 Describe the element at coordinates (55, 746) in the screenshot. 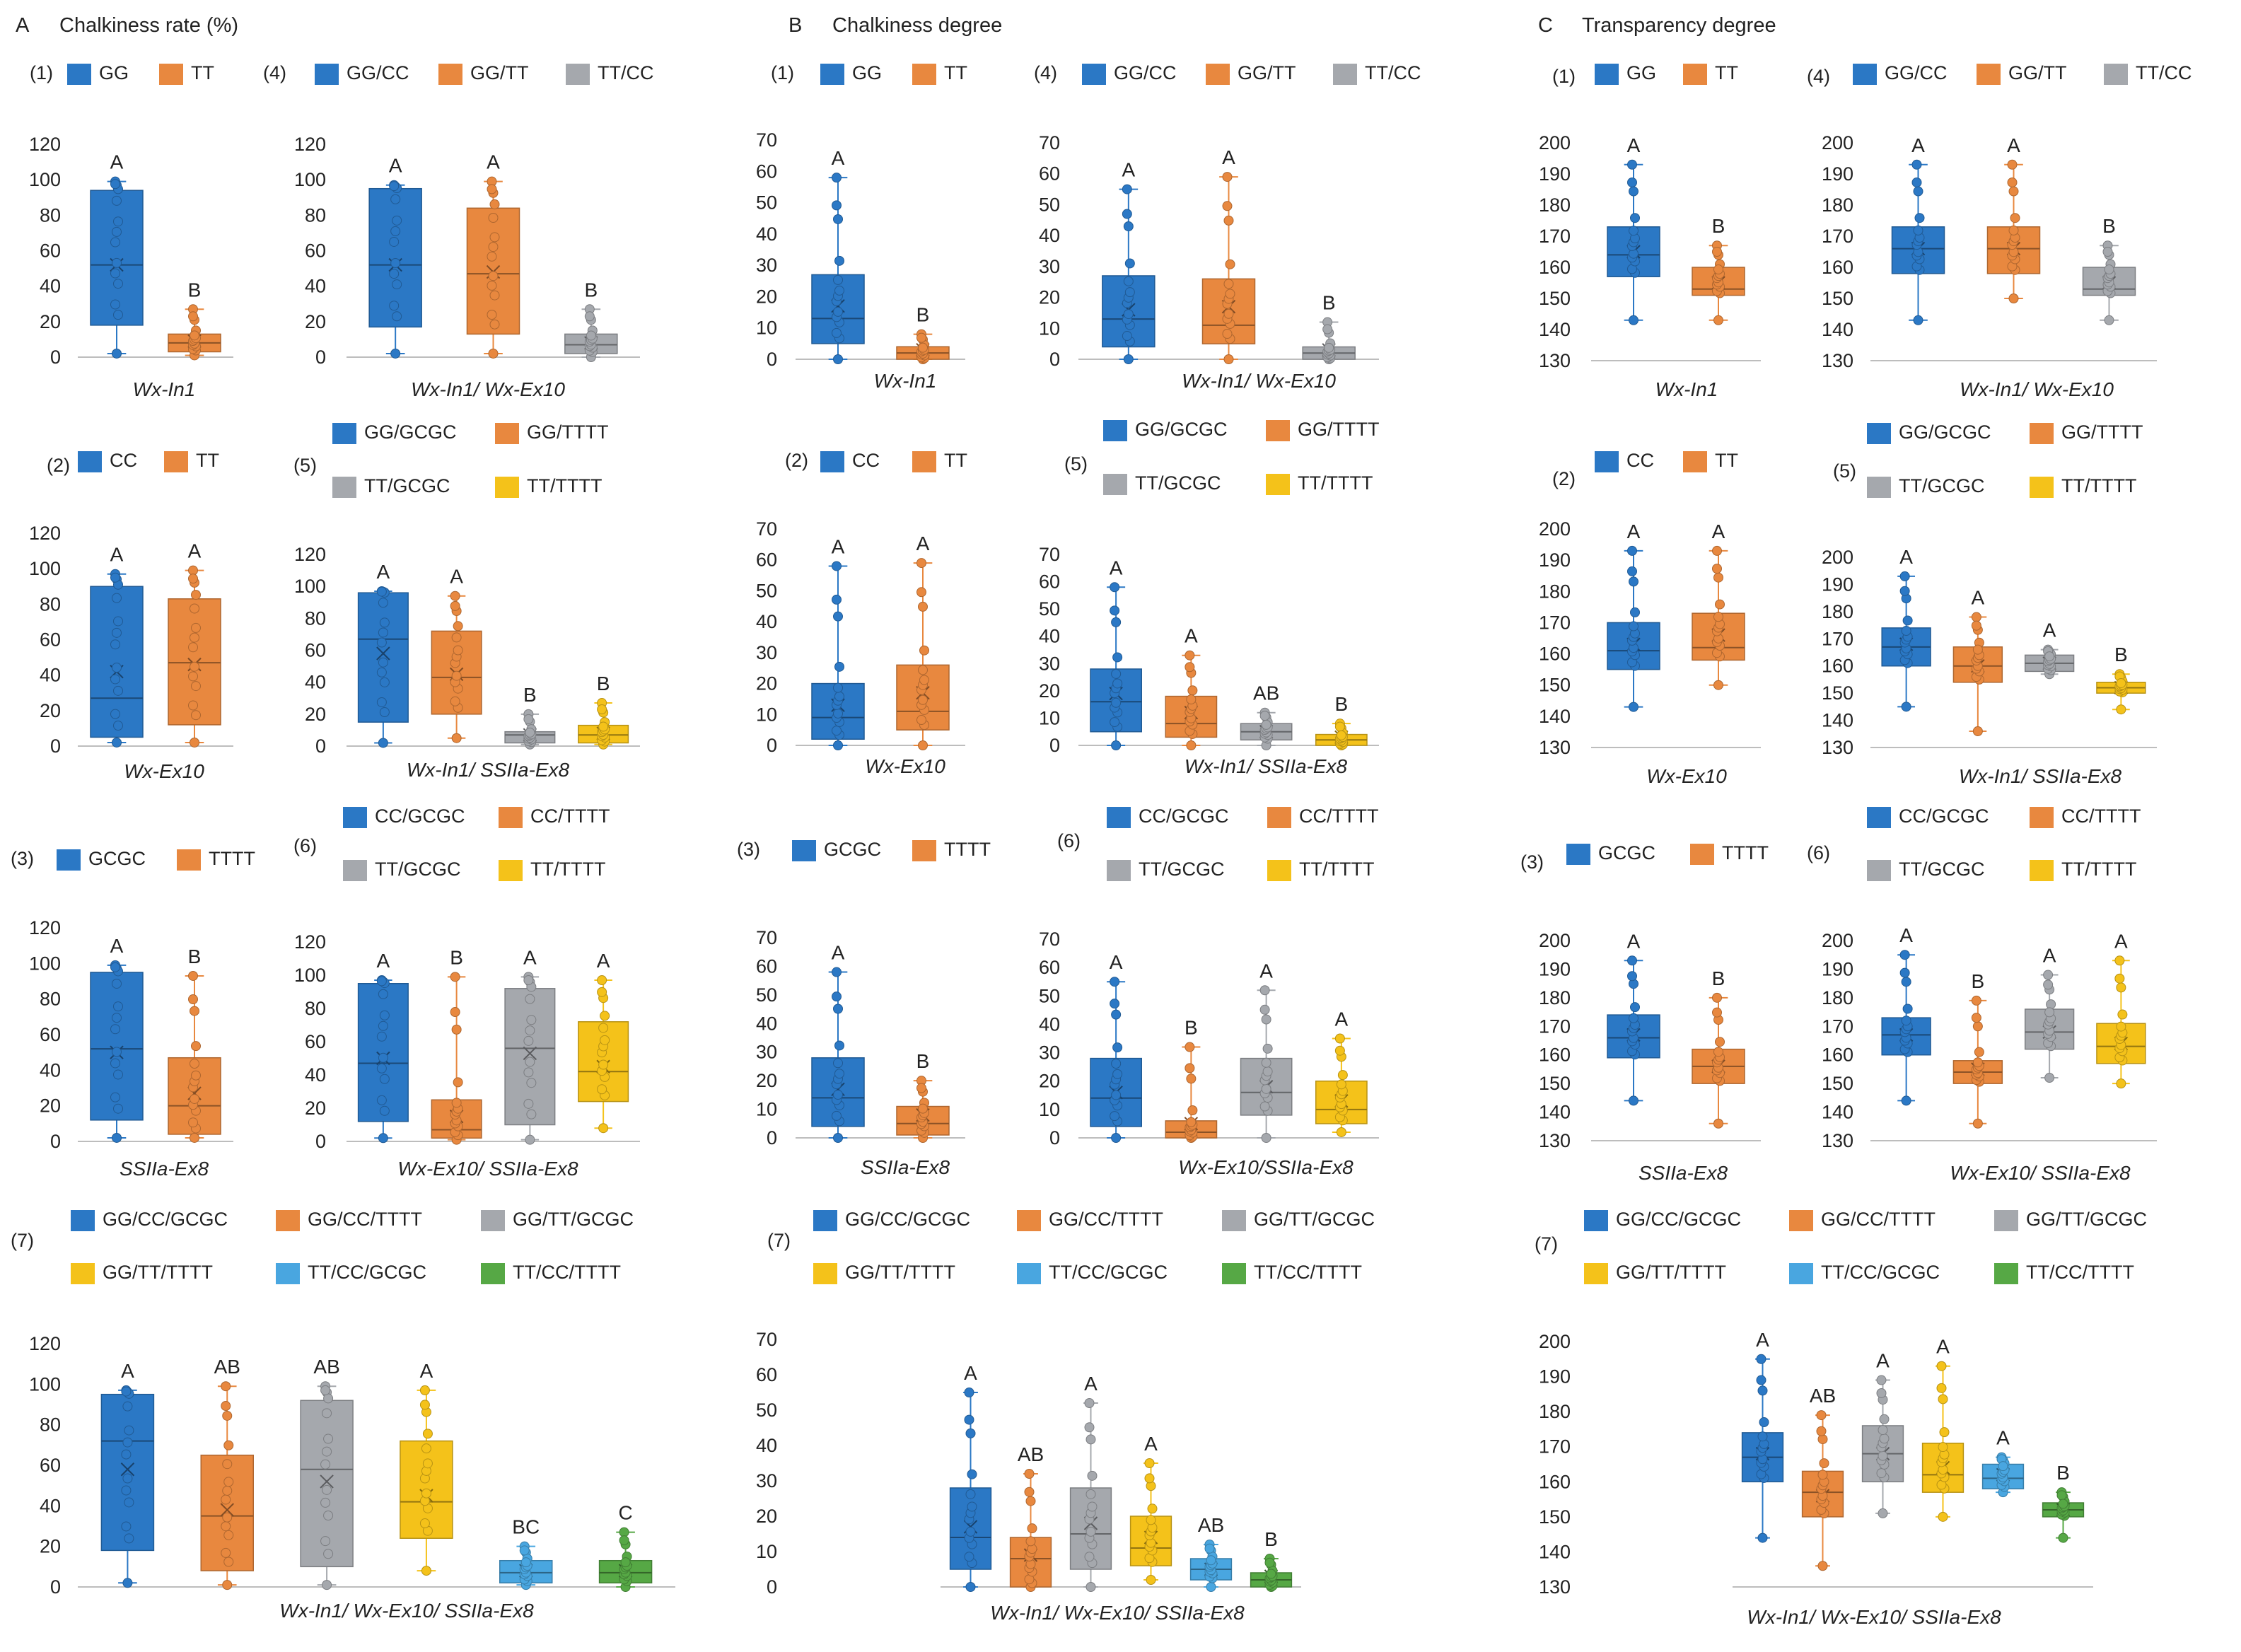

I see `y-tick-label: 0` at that location.